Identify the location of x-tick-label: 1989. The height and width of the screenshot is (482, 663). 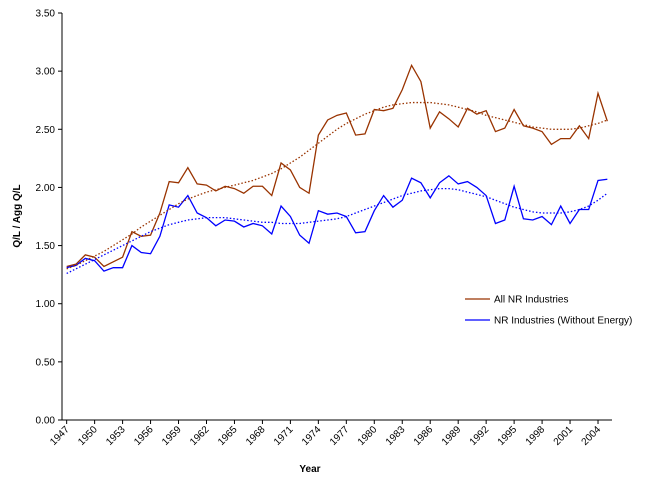
(452, 436).